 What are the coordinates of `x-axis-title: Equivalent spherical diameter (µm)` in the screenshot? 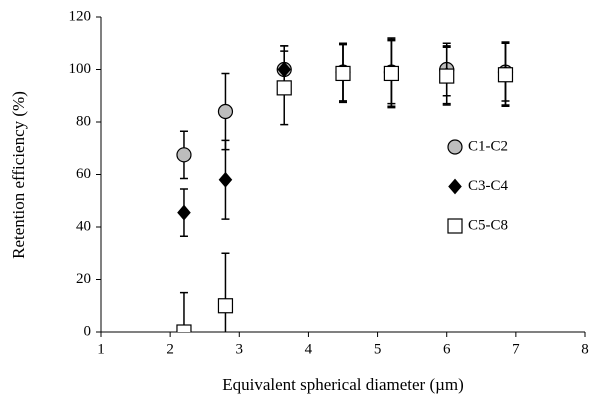 It's located at (343, 384).